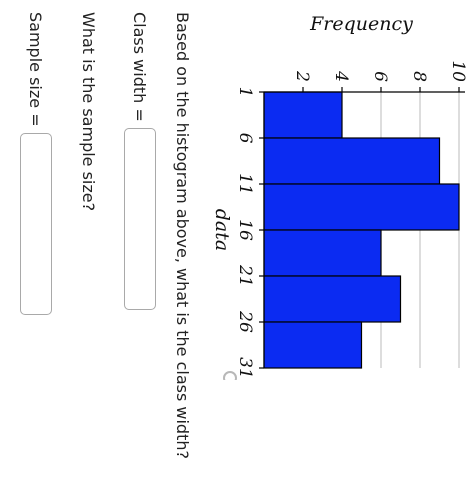 Image resolution: width=474 pixels, height=499 pixels. What do you see at coordinates (245, 92) in the screenshot?
I see `x-tick-label: 1` at bounding box center [245, 92].